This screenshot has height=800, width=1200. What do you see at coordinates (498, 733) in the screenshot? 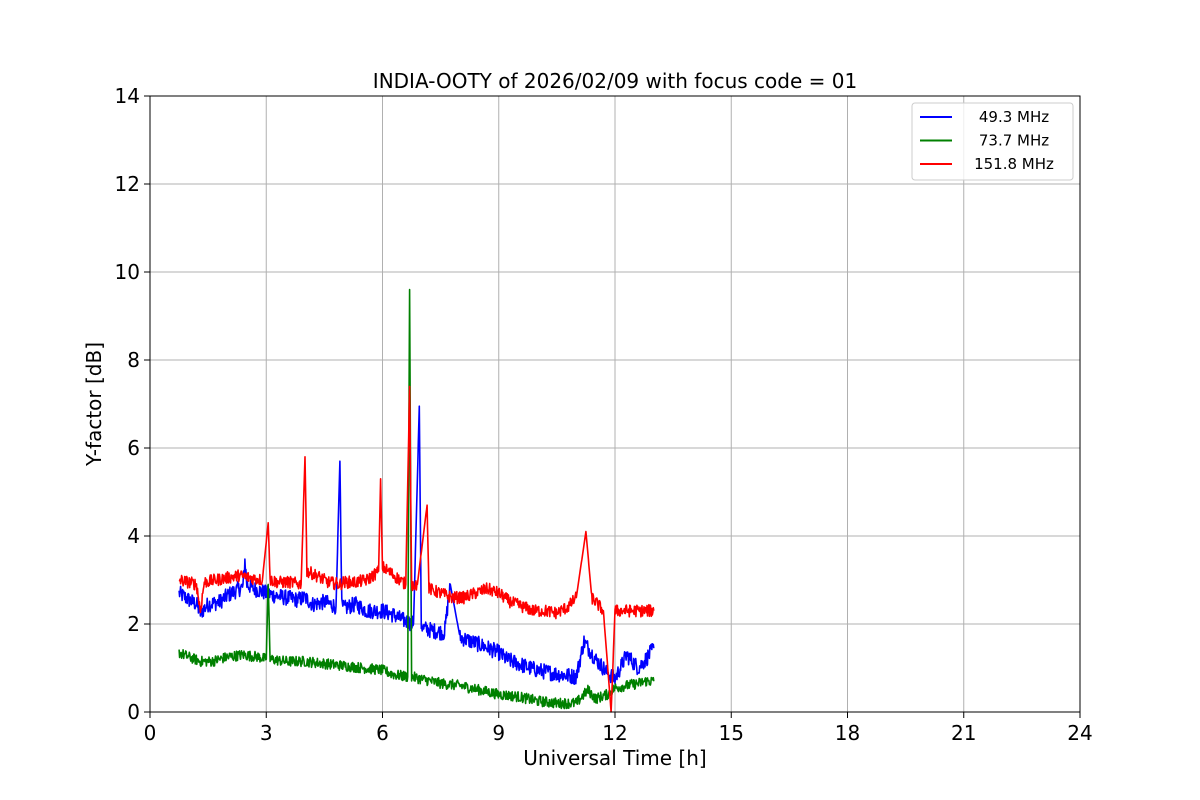
I see `x-tick-label: 9` at bounding box center [498, 733].